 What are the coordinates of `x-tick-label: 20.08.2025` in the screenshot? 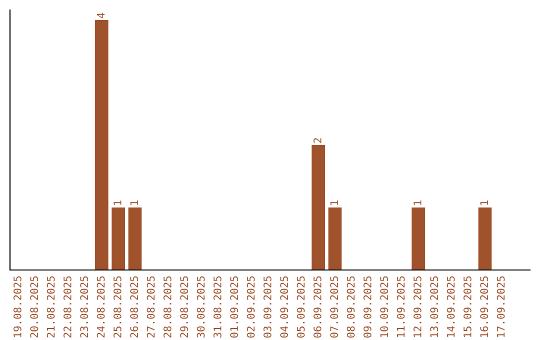 It's located at (34, 307).